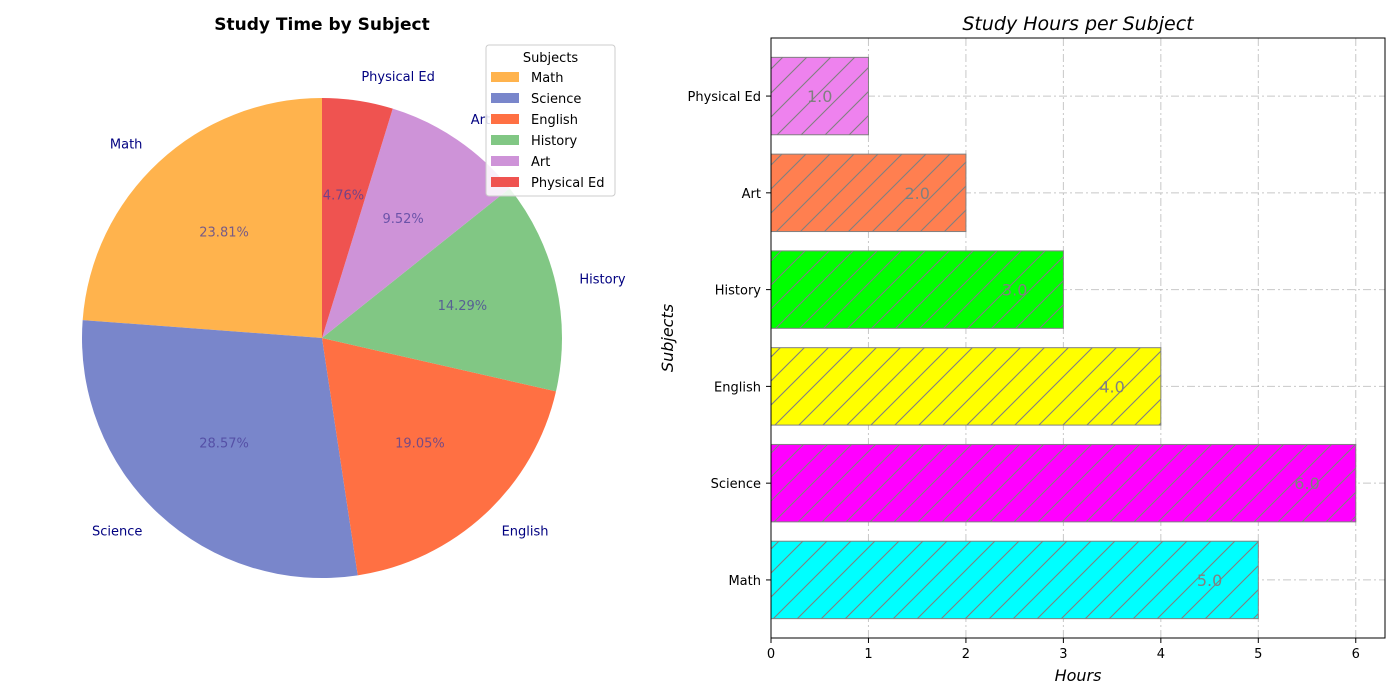 The image size is (1400, 700). I want to click on legend-entry-art: Art, so click(540, 162).